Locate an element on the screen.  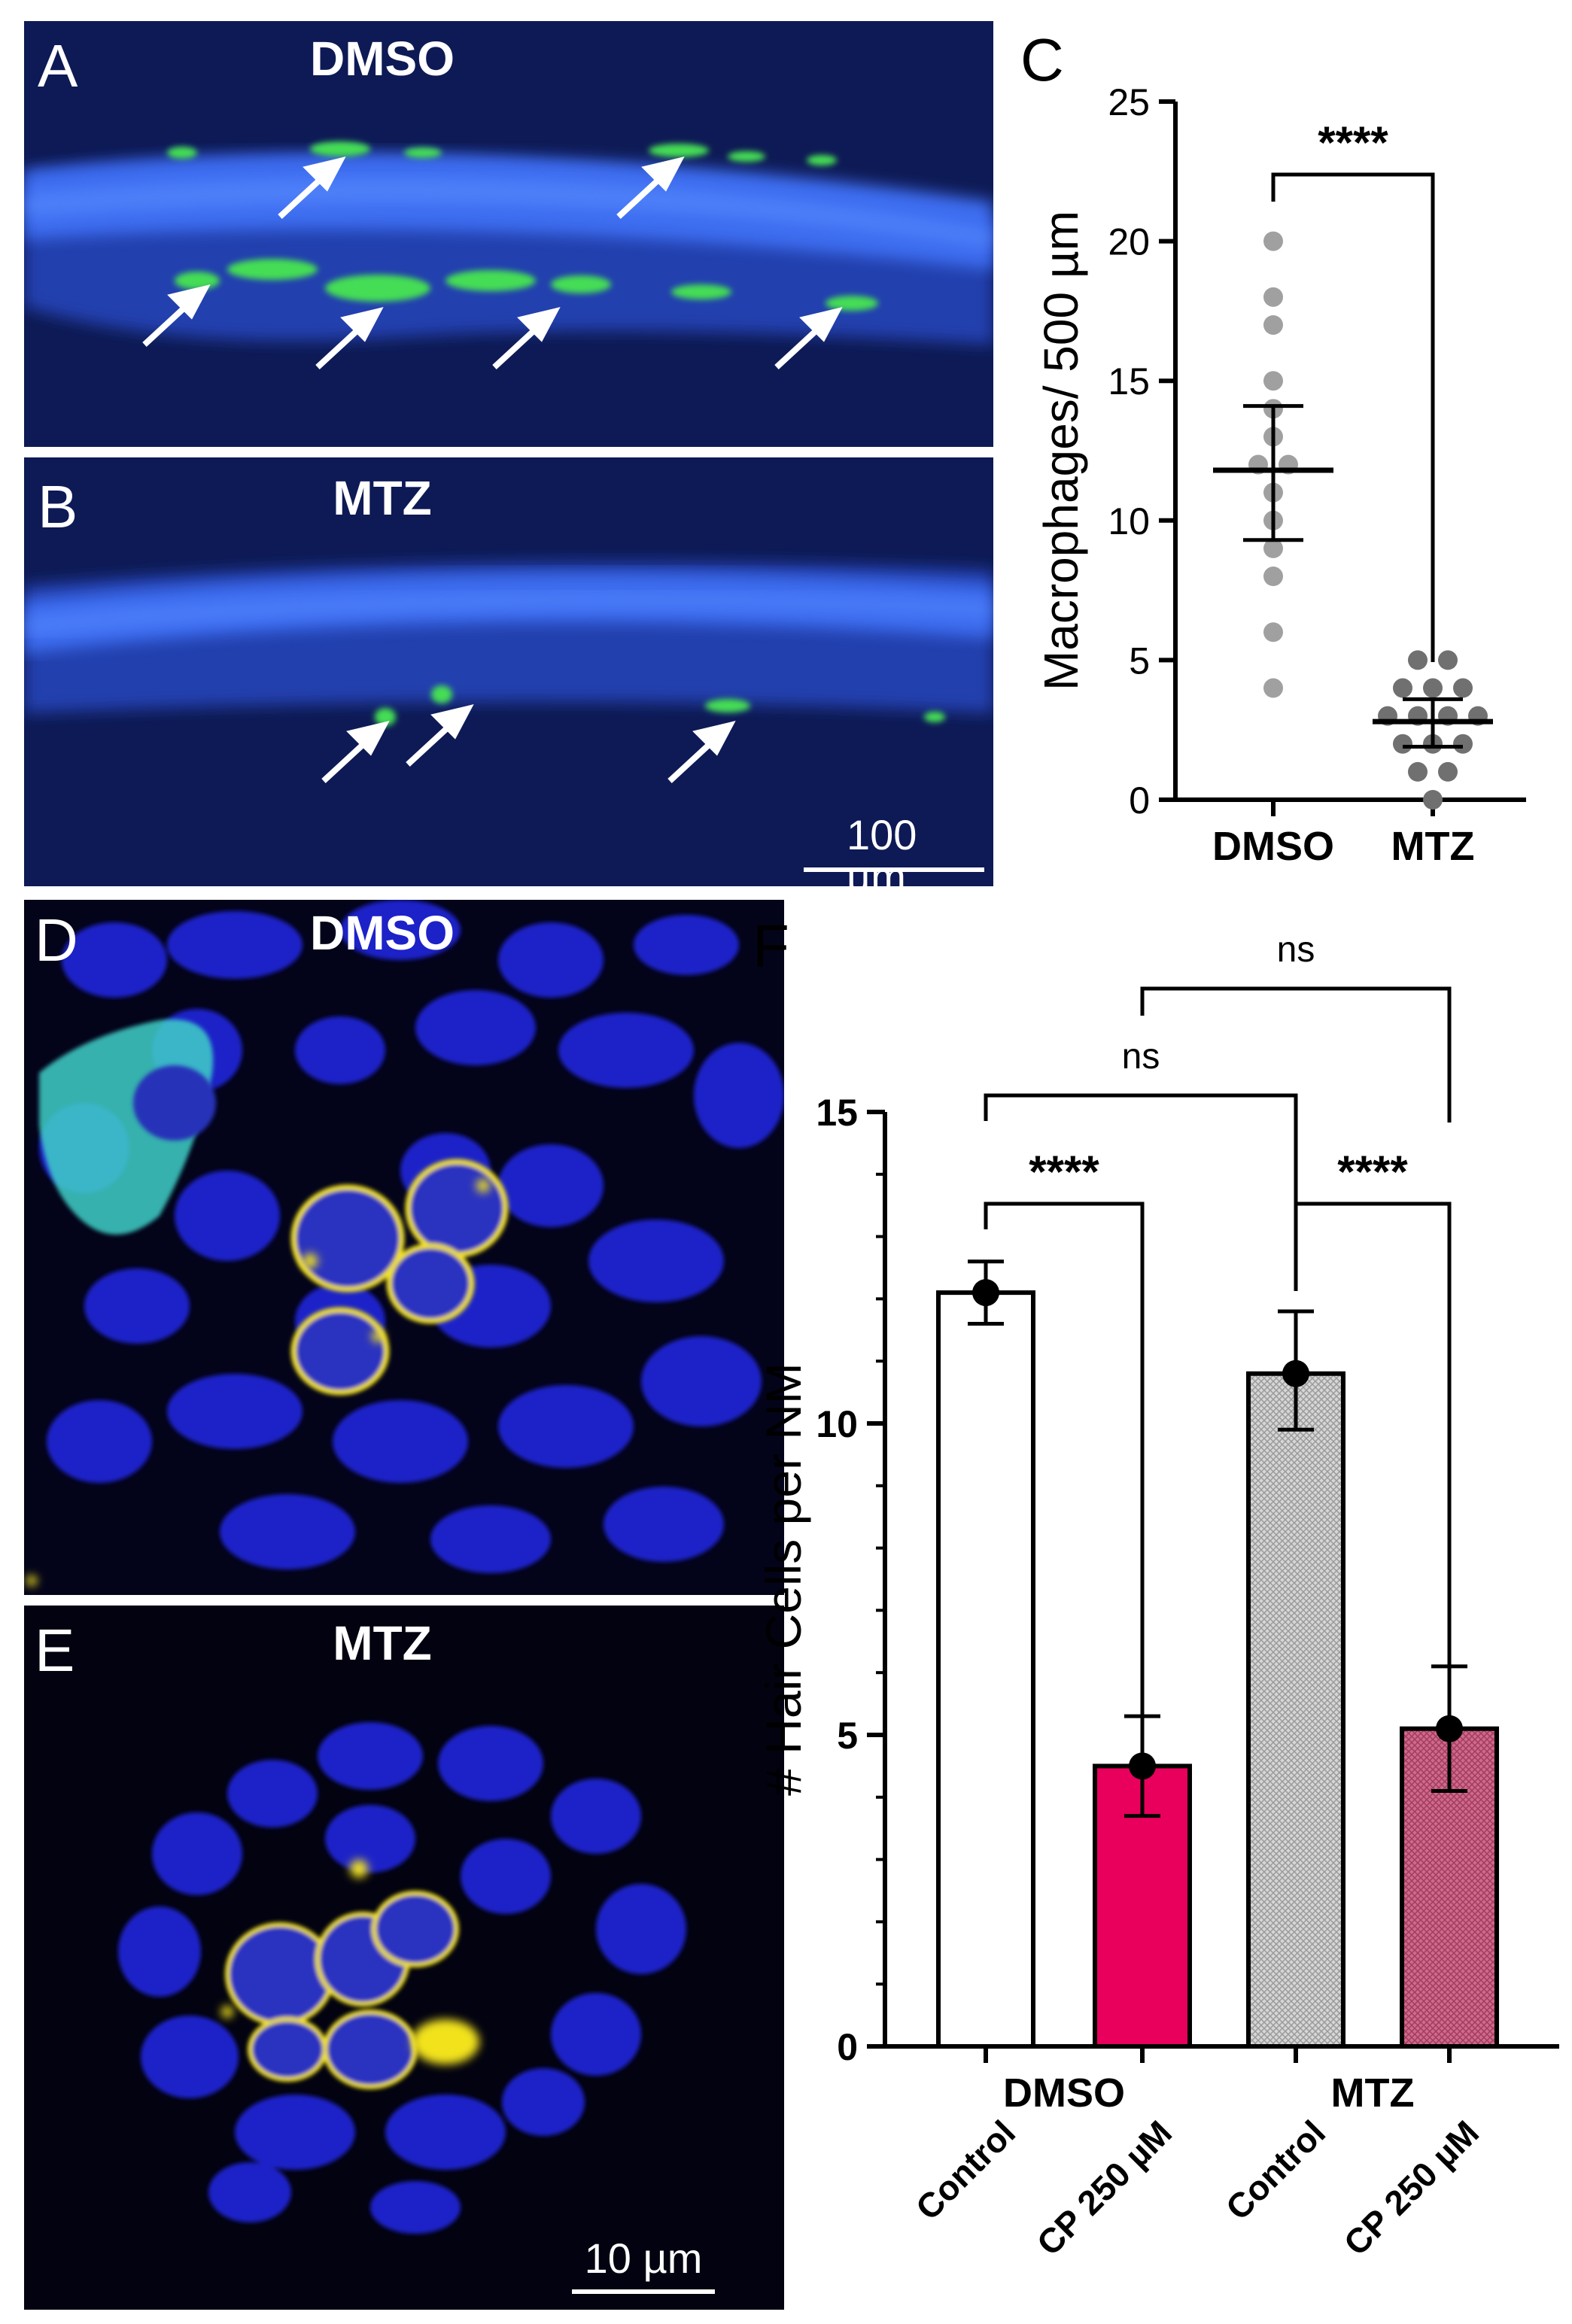
x-tick-label: MTZ is located at coordinates (1433, 846).